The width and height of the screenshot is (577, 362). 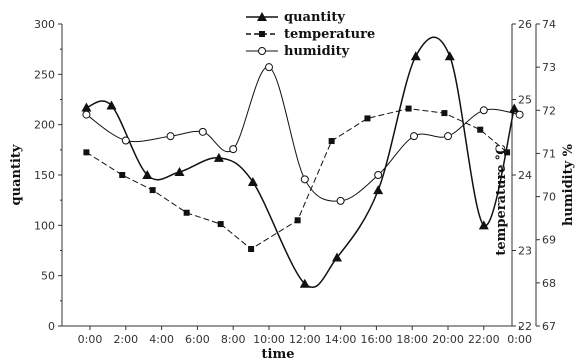 What do you see at coordinates (341, 339) in the screenshot?
I see `x-tick-label: 14:00` at bounding box center [341, 339].